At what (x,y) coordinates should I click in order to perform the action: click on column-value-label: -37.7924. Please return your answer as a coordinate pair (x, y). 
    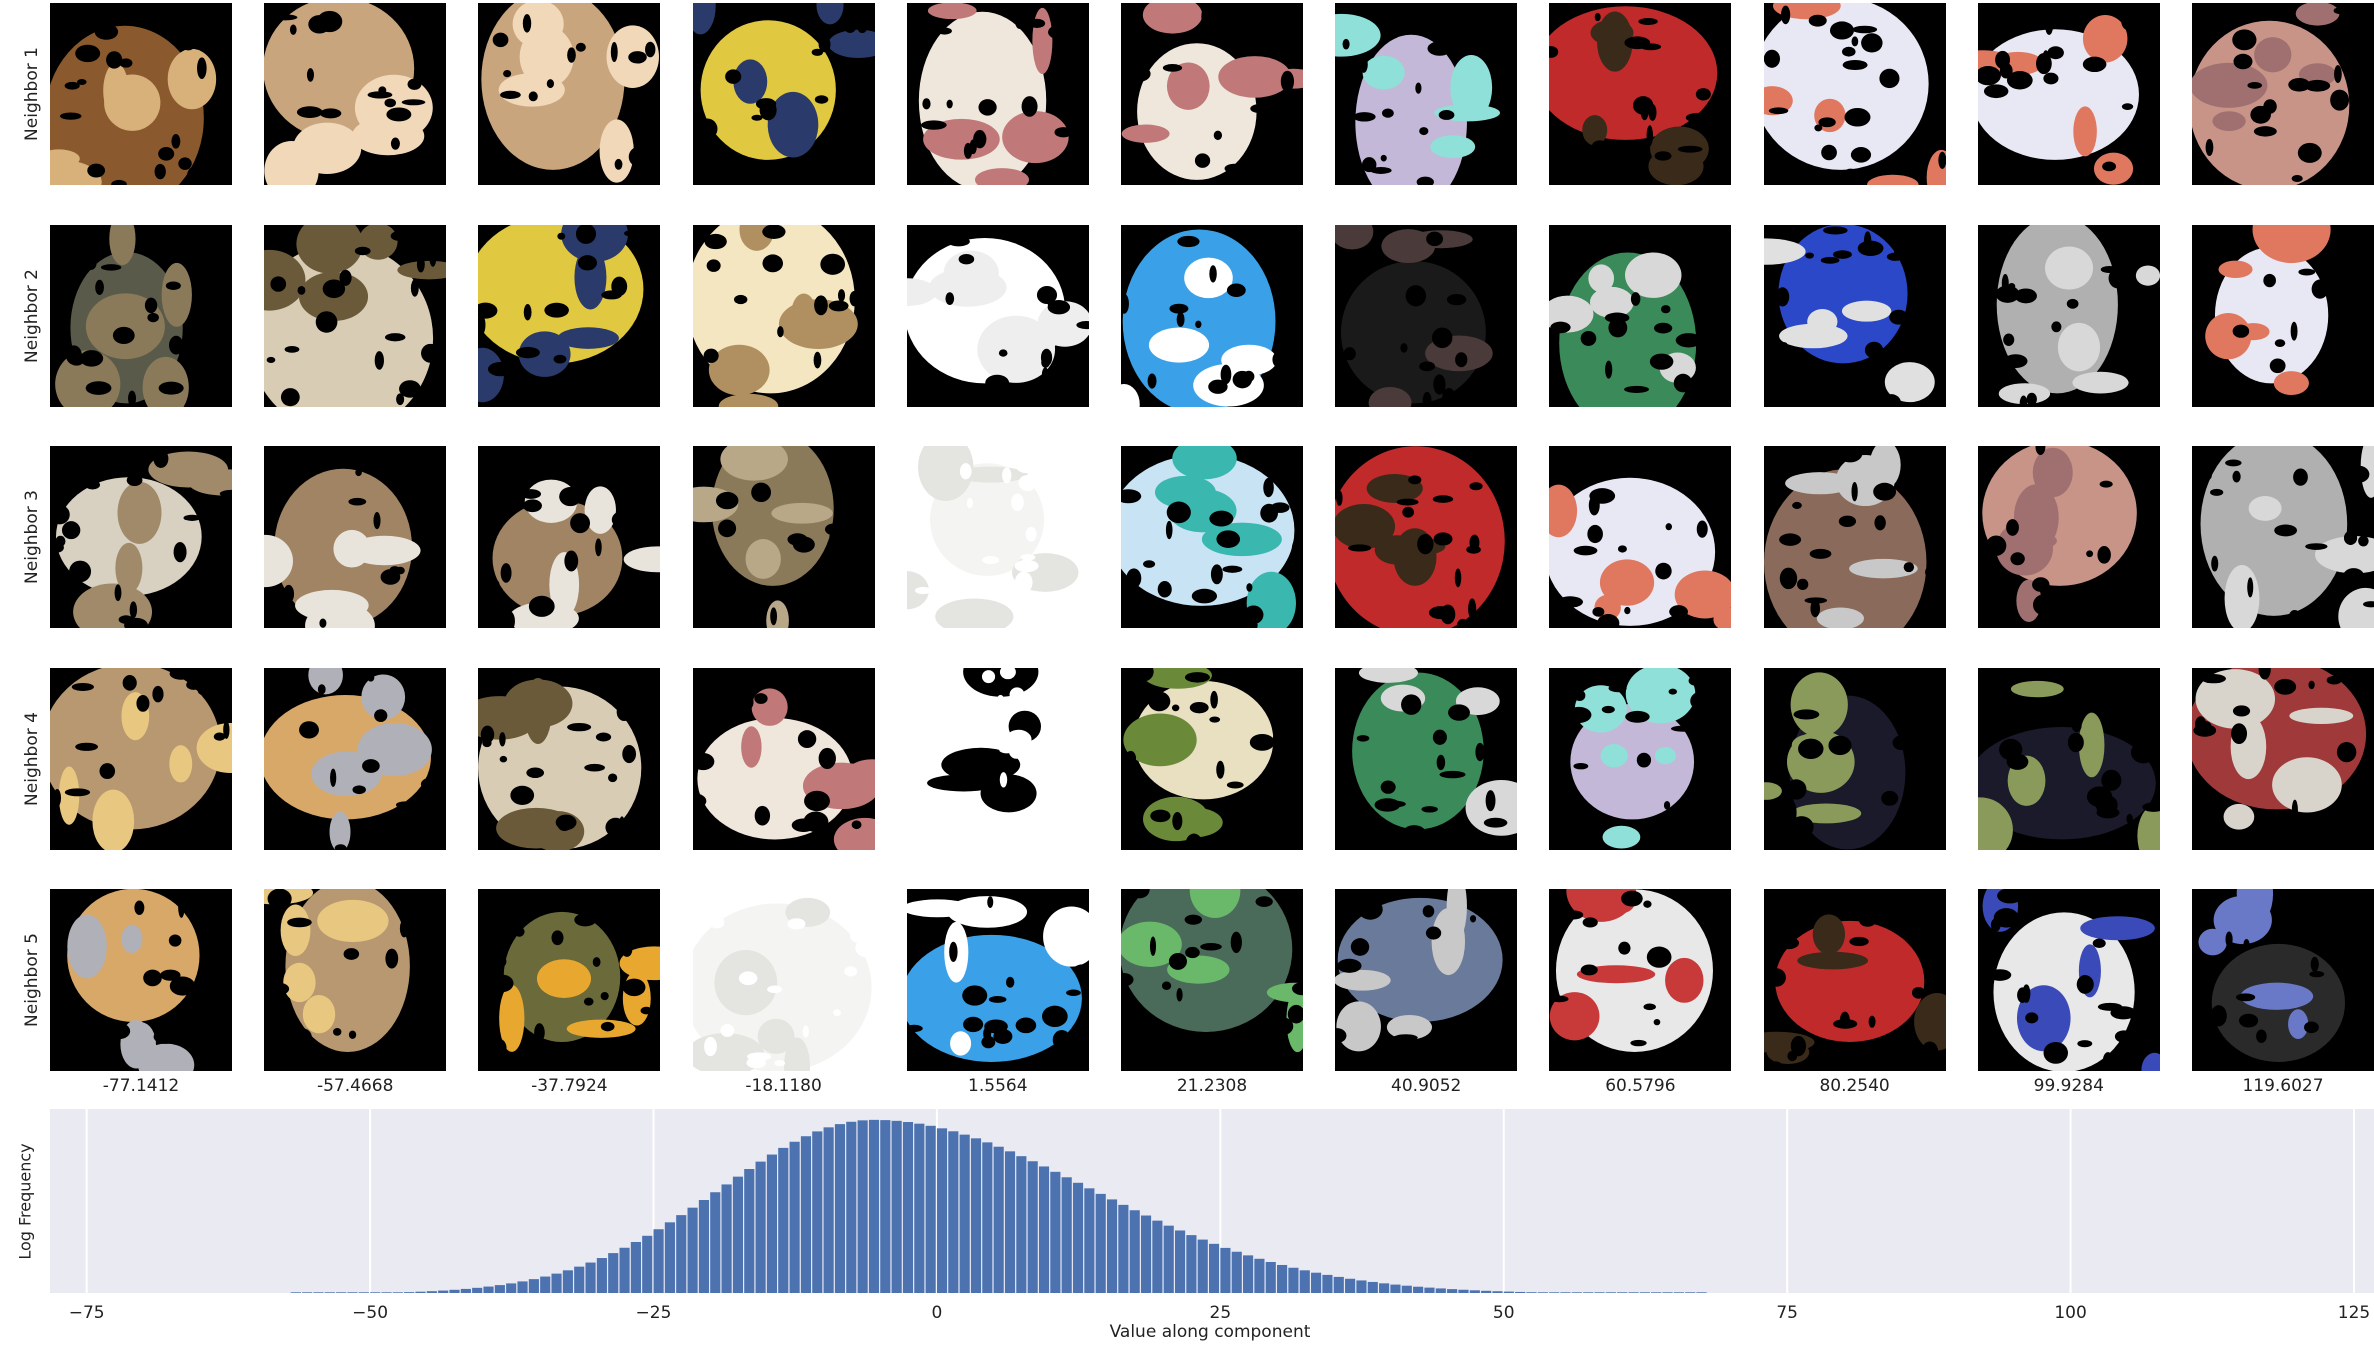
    Looking at the image, I should click on (569, 1086).